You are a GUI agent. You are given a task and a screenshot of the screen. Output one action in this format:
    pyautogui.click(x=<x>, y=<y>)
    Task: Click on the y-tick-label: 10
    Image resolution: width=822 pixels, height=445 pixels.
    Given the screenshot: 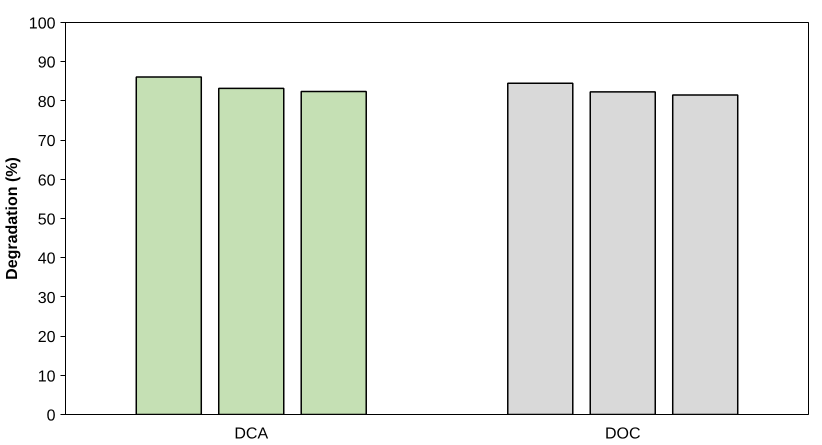 What is the action you would take?
    pyautogui.click(x=47, y=377)
    